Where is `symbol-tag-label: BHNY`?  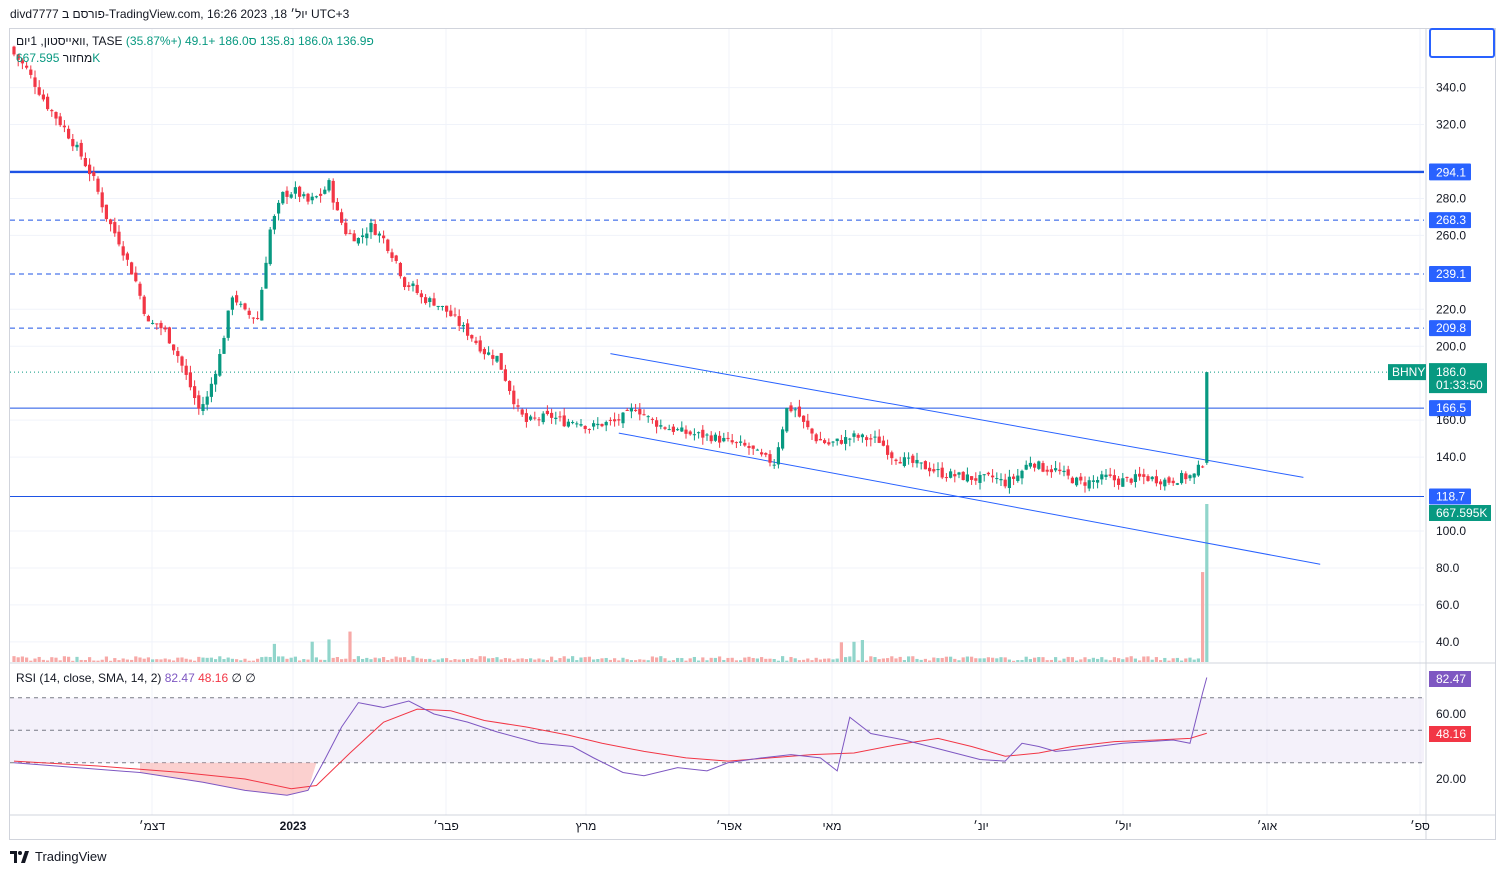
symbol-tag-label: BHNY is located at coordinates (1408, 372).